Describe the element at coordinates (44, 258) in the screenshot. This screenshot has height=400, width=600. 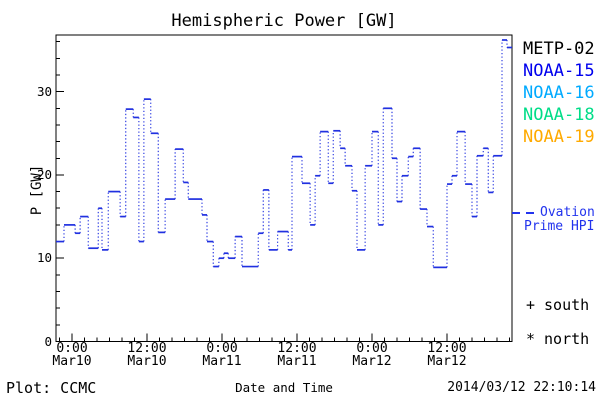
I see `y-tick-label: 10` at that location.